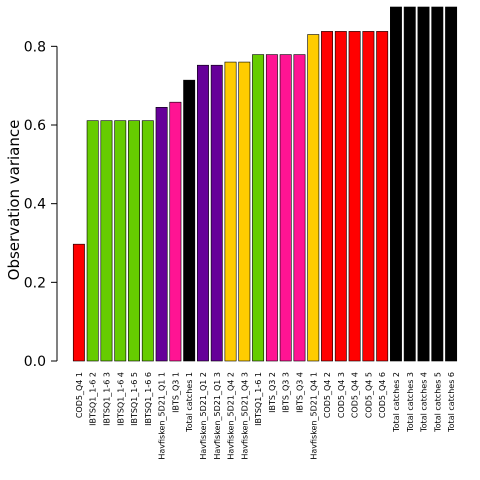  What do you see at coordinates (35, 126) in the screenshot?
I see `y-tick-label: 0.6` at bounding box center [35, 126].